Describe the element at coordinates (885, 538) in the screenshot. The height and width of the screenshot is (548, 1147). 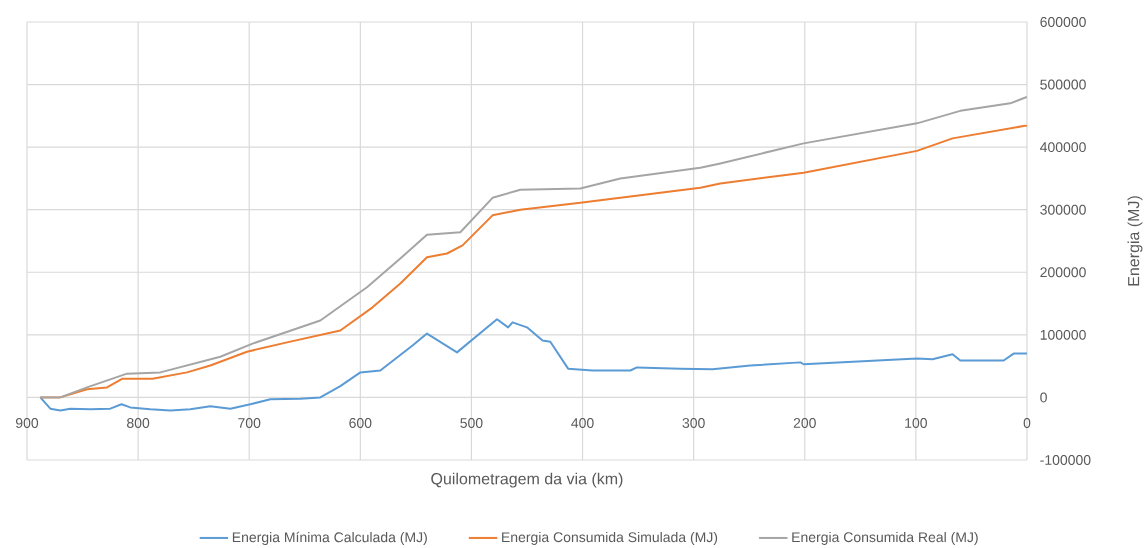
I see `legend-label: Energia Consumida Real (MJ)` at that location.